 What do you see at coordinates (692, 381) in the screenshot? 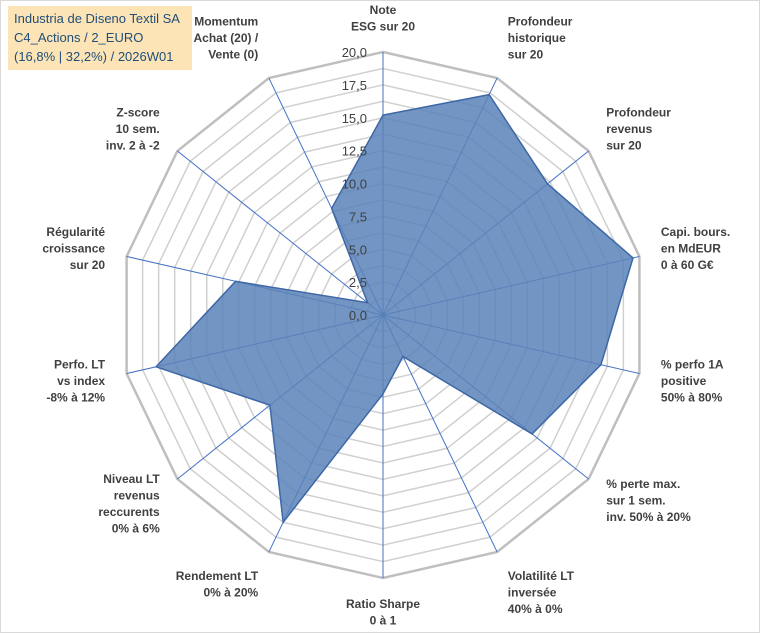
I see `axis-label-4: % perfo 1A positive 50% à 80%` at bounding box center [692, 381].